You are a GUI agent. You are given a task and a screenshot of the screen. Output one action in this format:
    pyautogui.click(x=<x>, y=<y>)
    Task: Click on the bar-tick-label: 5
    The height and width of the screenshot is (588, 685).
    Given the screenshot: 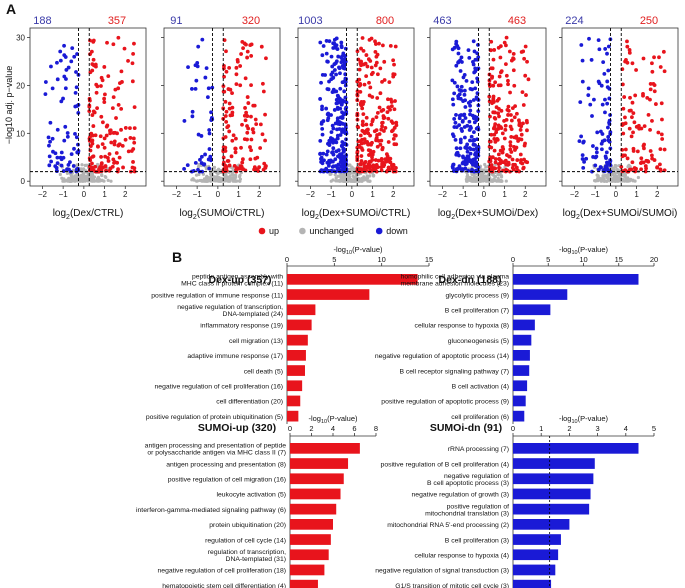 What is the action you would take?
    pyautogui.click(x=548, y=259)
    